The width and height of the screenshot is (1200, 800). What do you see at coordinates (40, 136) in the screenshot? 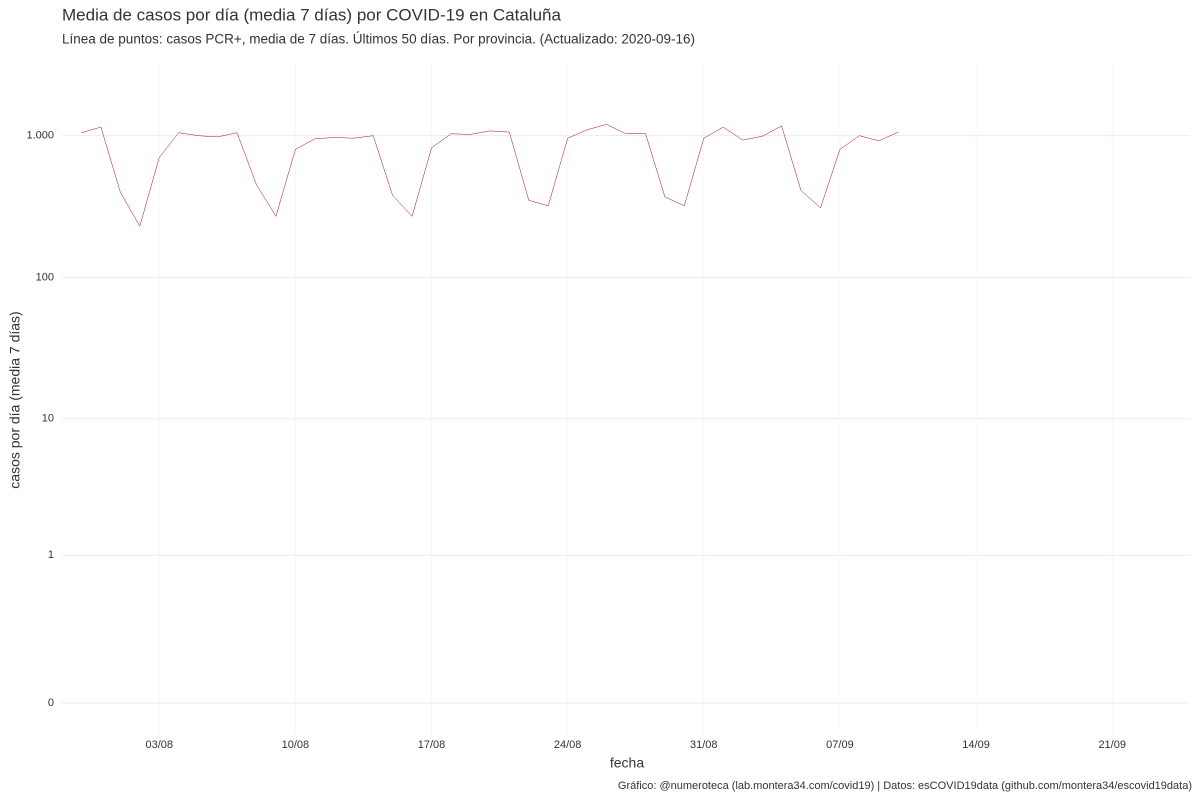
I see `y-tick-label: 1.000` at bounding box center [40, 136].